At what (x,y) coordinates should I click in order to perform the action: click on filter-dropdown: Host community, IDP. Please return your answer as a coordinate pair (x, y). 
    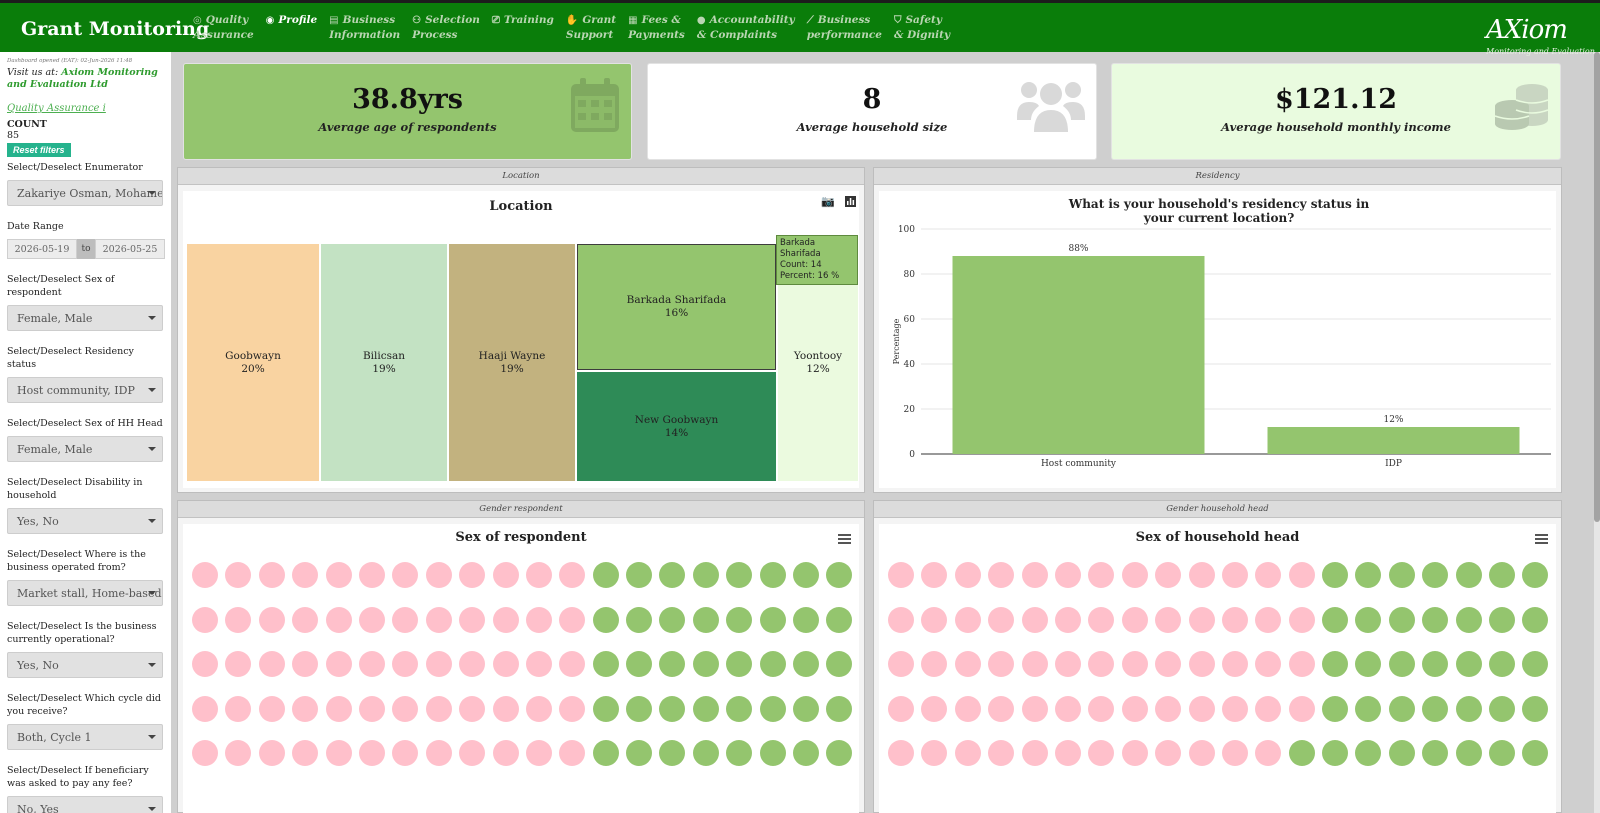
    Looking at the image, I should click on (85, 390).